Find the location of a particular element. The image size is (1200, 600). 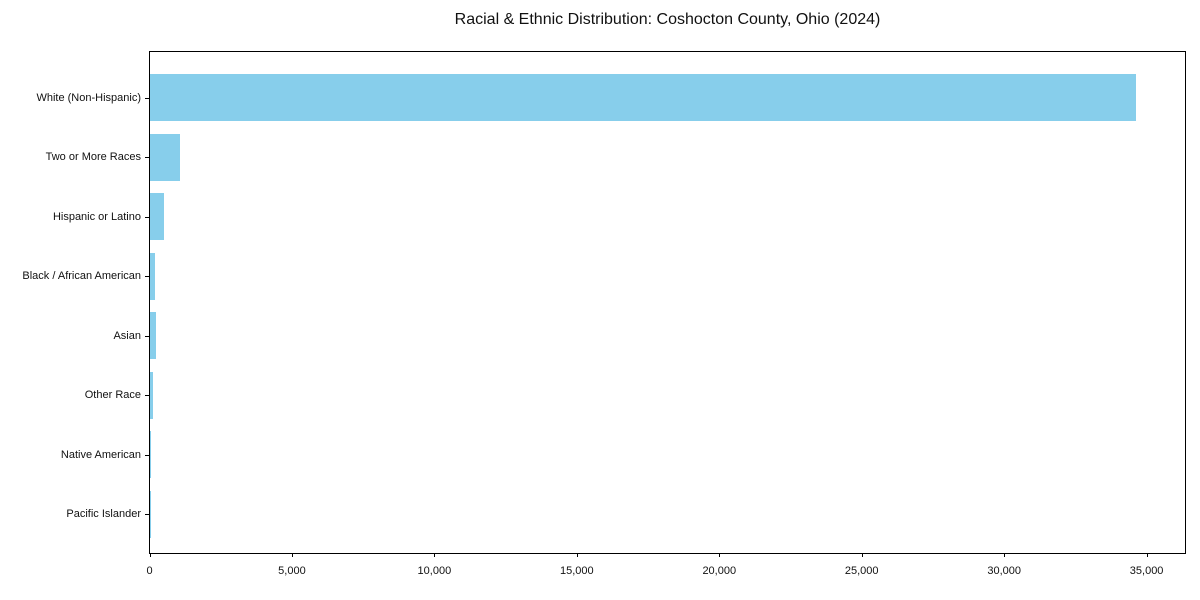

xtick-label-30000: 30,000 is located at coordinates (1004, 571).